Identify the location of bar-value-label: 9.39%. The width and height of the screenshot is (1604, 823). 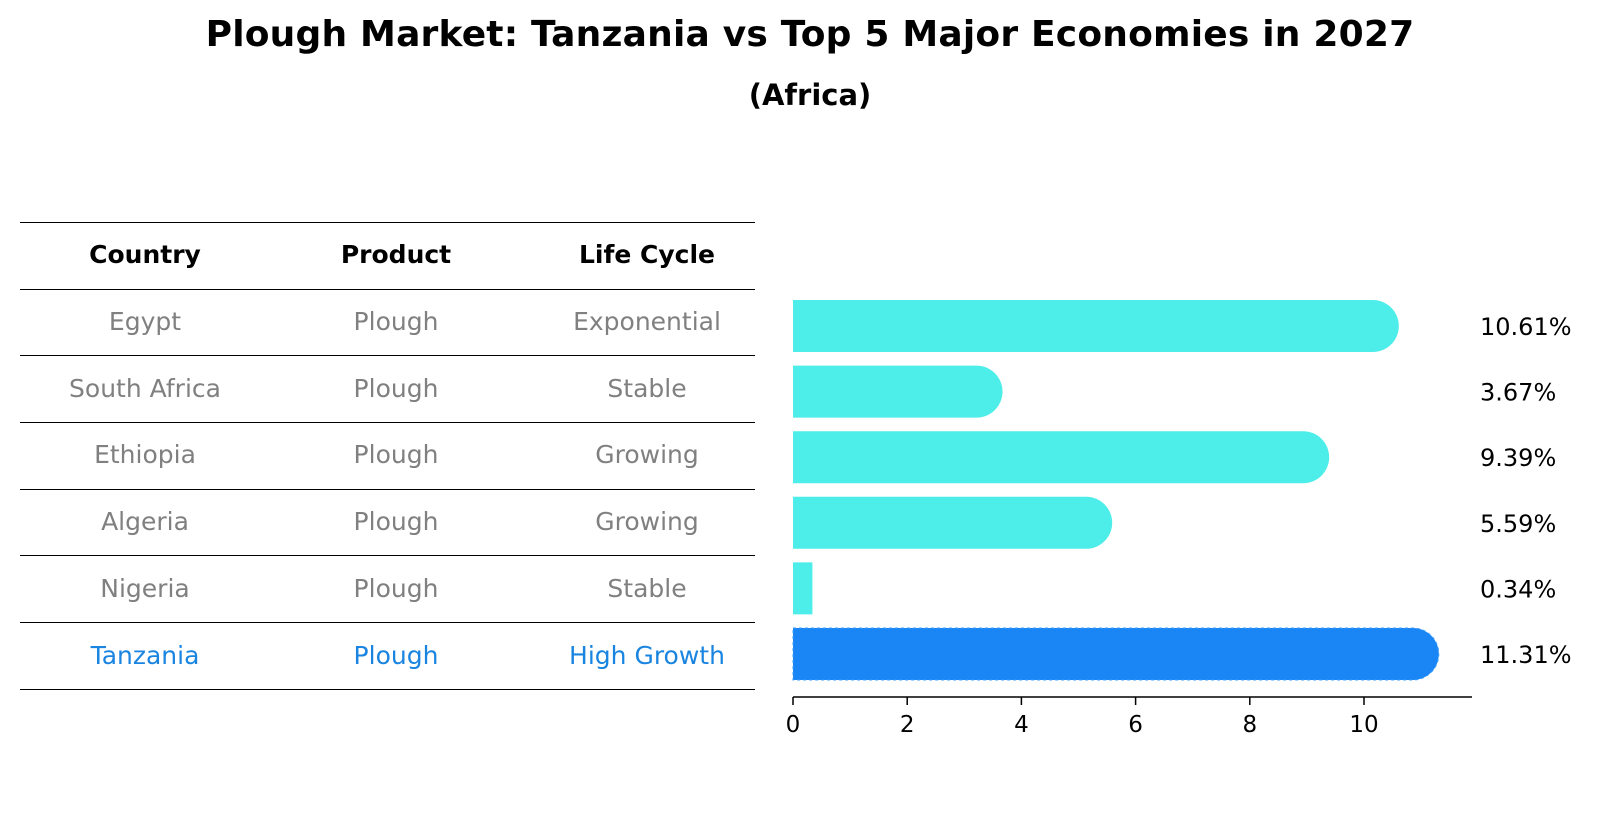
(1518, 458).